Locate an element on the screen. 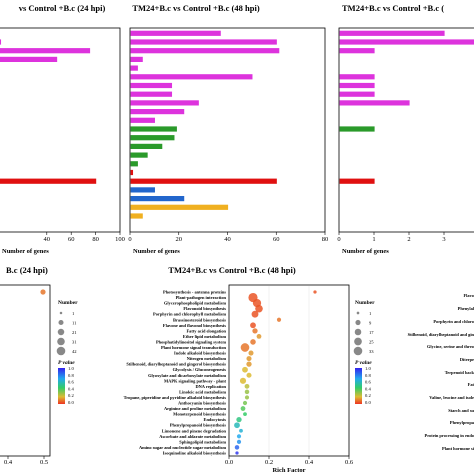 The width and height of the screenshot is (474, 474). pathway-label: Ether lipid metabolism is located at coordinates (204, 336).